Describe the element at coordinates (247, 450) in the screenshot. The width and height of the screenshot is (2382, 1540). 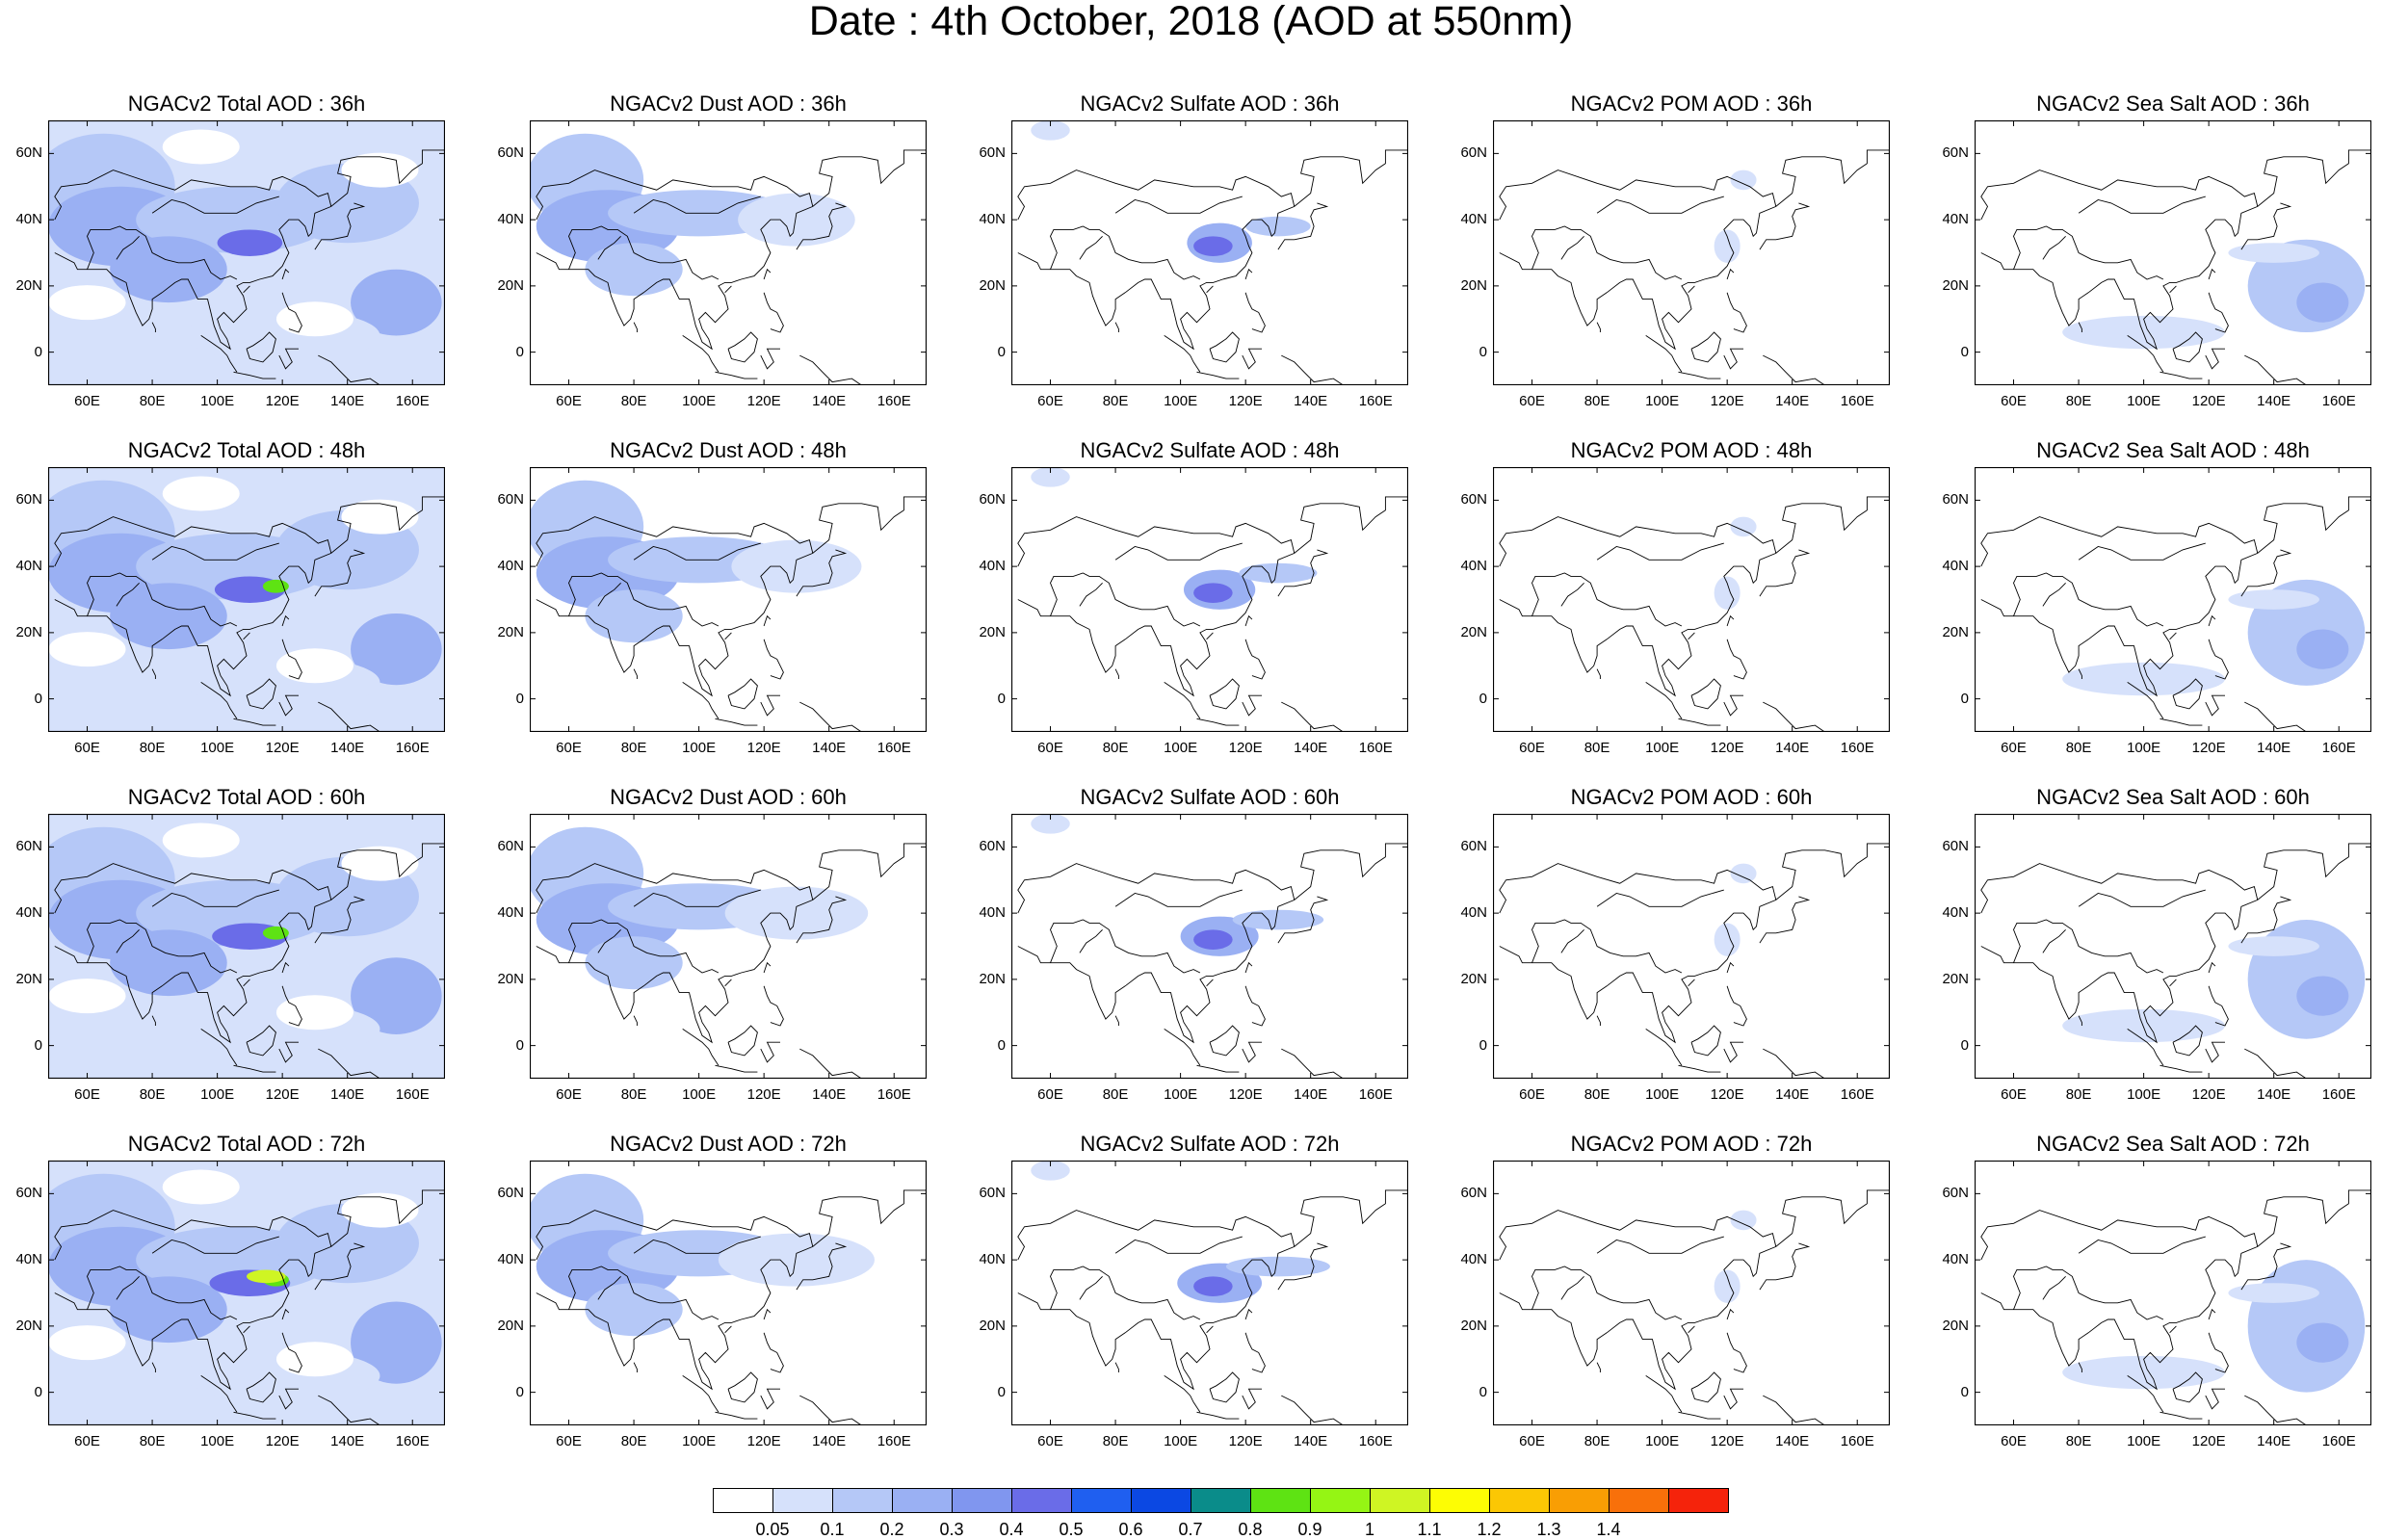
I see `panel-title: NGACv2 Total AOD : 48h` at that location.